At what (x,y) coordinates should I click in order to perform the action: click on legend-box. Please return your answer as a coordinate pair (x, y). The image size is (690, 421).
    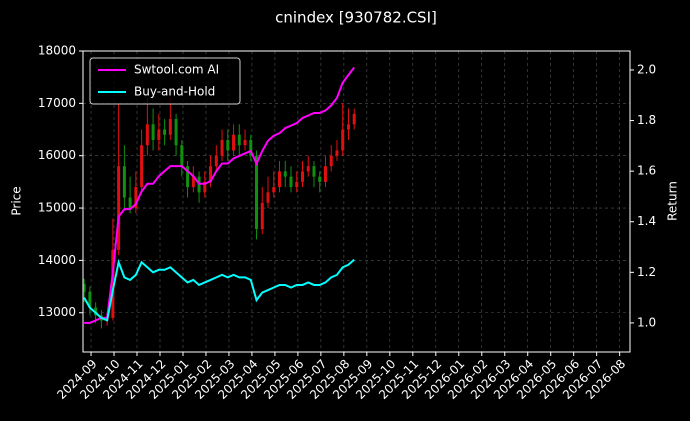
    Looking at the image, I should click on (165, 81).